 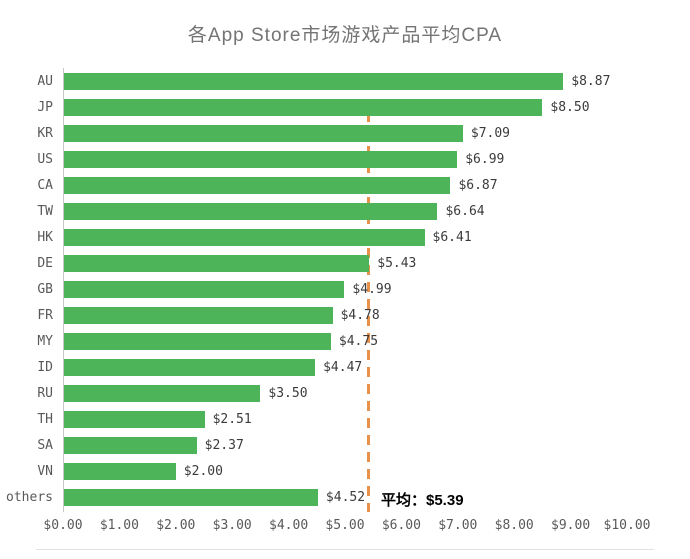 I want to click on bar-track: $5.43, so click(x=376, y=263).